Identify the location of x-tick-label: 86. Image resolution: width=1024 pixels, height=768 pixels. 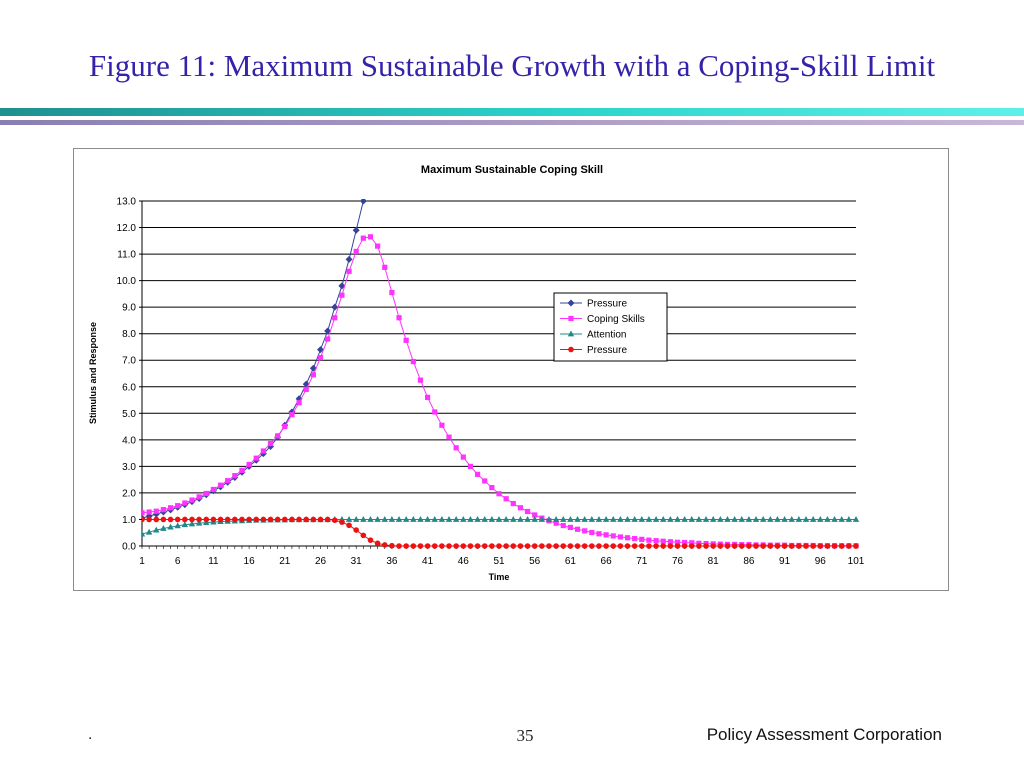
(749, 561).